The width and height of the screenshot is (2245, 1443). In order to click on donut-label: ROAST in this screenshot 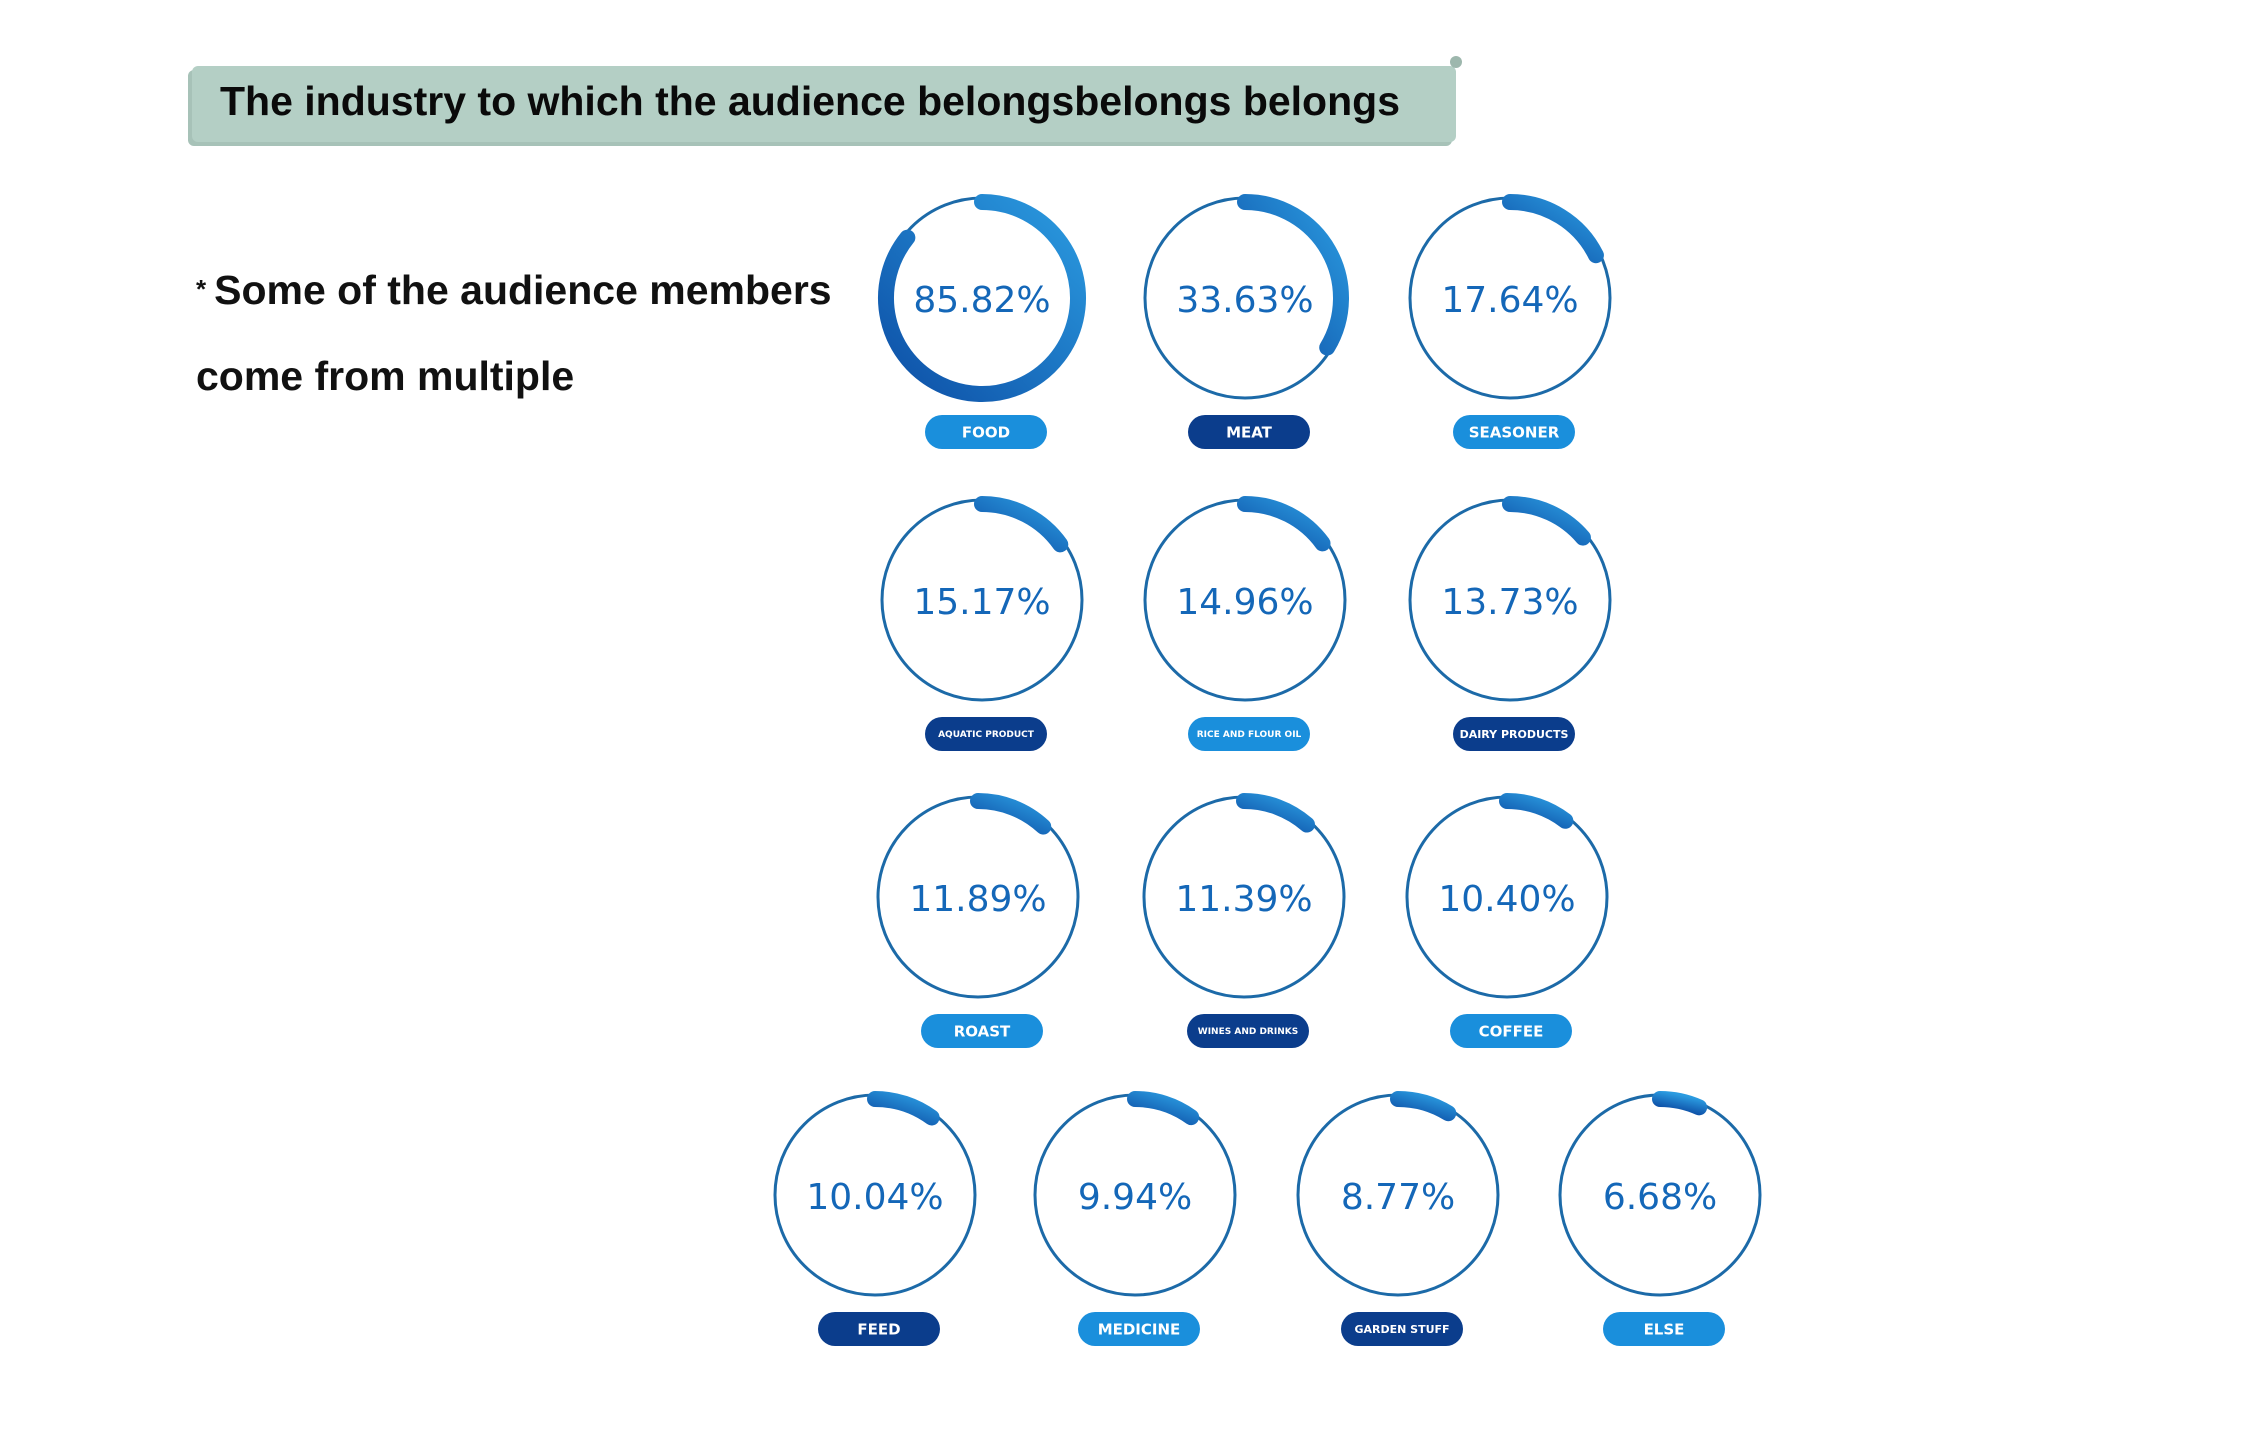, I will do `click(982, 1031)`.